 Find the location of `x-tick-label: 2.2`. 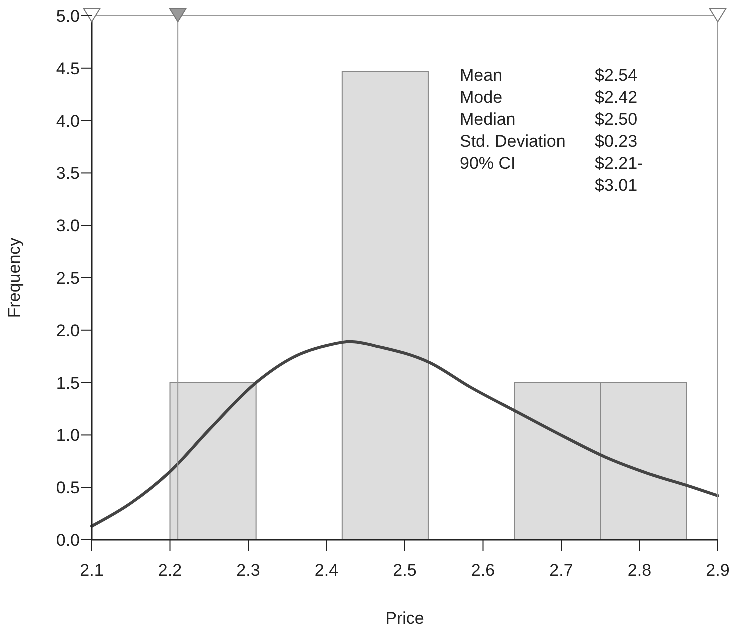

x-tick-label: 2.2 is located at coordinates (170, 570).